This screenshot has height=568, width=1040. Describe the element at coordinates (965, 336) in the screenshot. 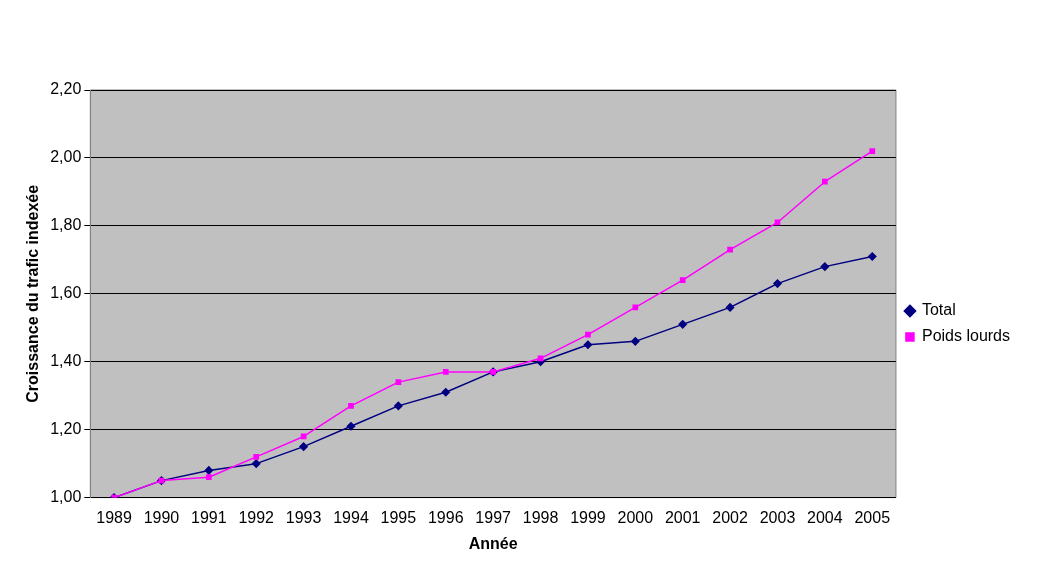

I see `legend-label: Poids lourds` at that location.